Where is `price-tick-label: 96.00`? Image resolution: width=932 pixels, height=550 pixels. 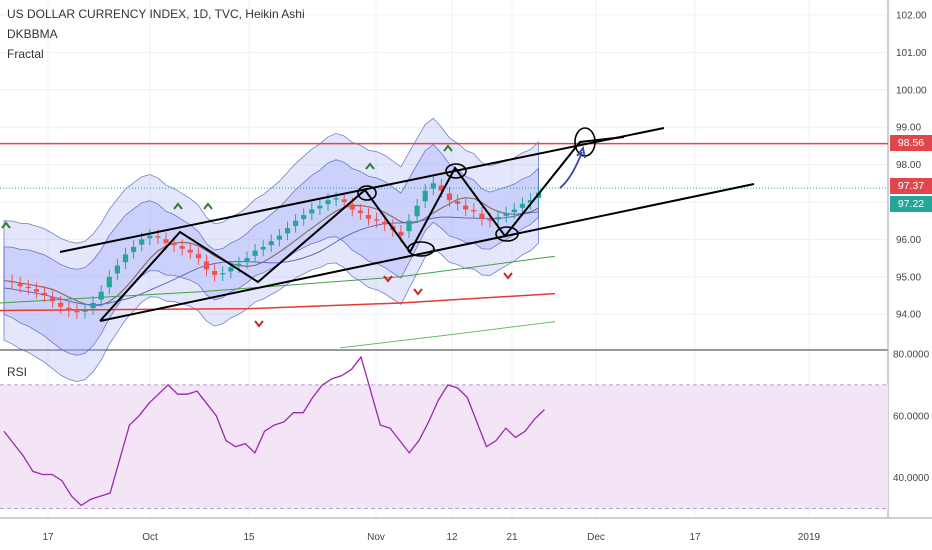
price-tick-label: 96.00 is located at coordinates (908, 240).